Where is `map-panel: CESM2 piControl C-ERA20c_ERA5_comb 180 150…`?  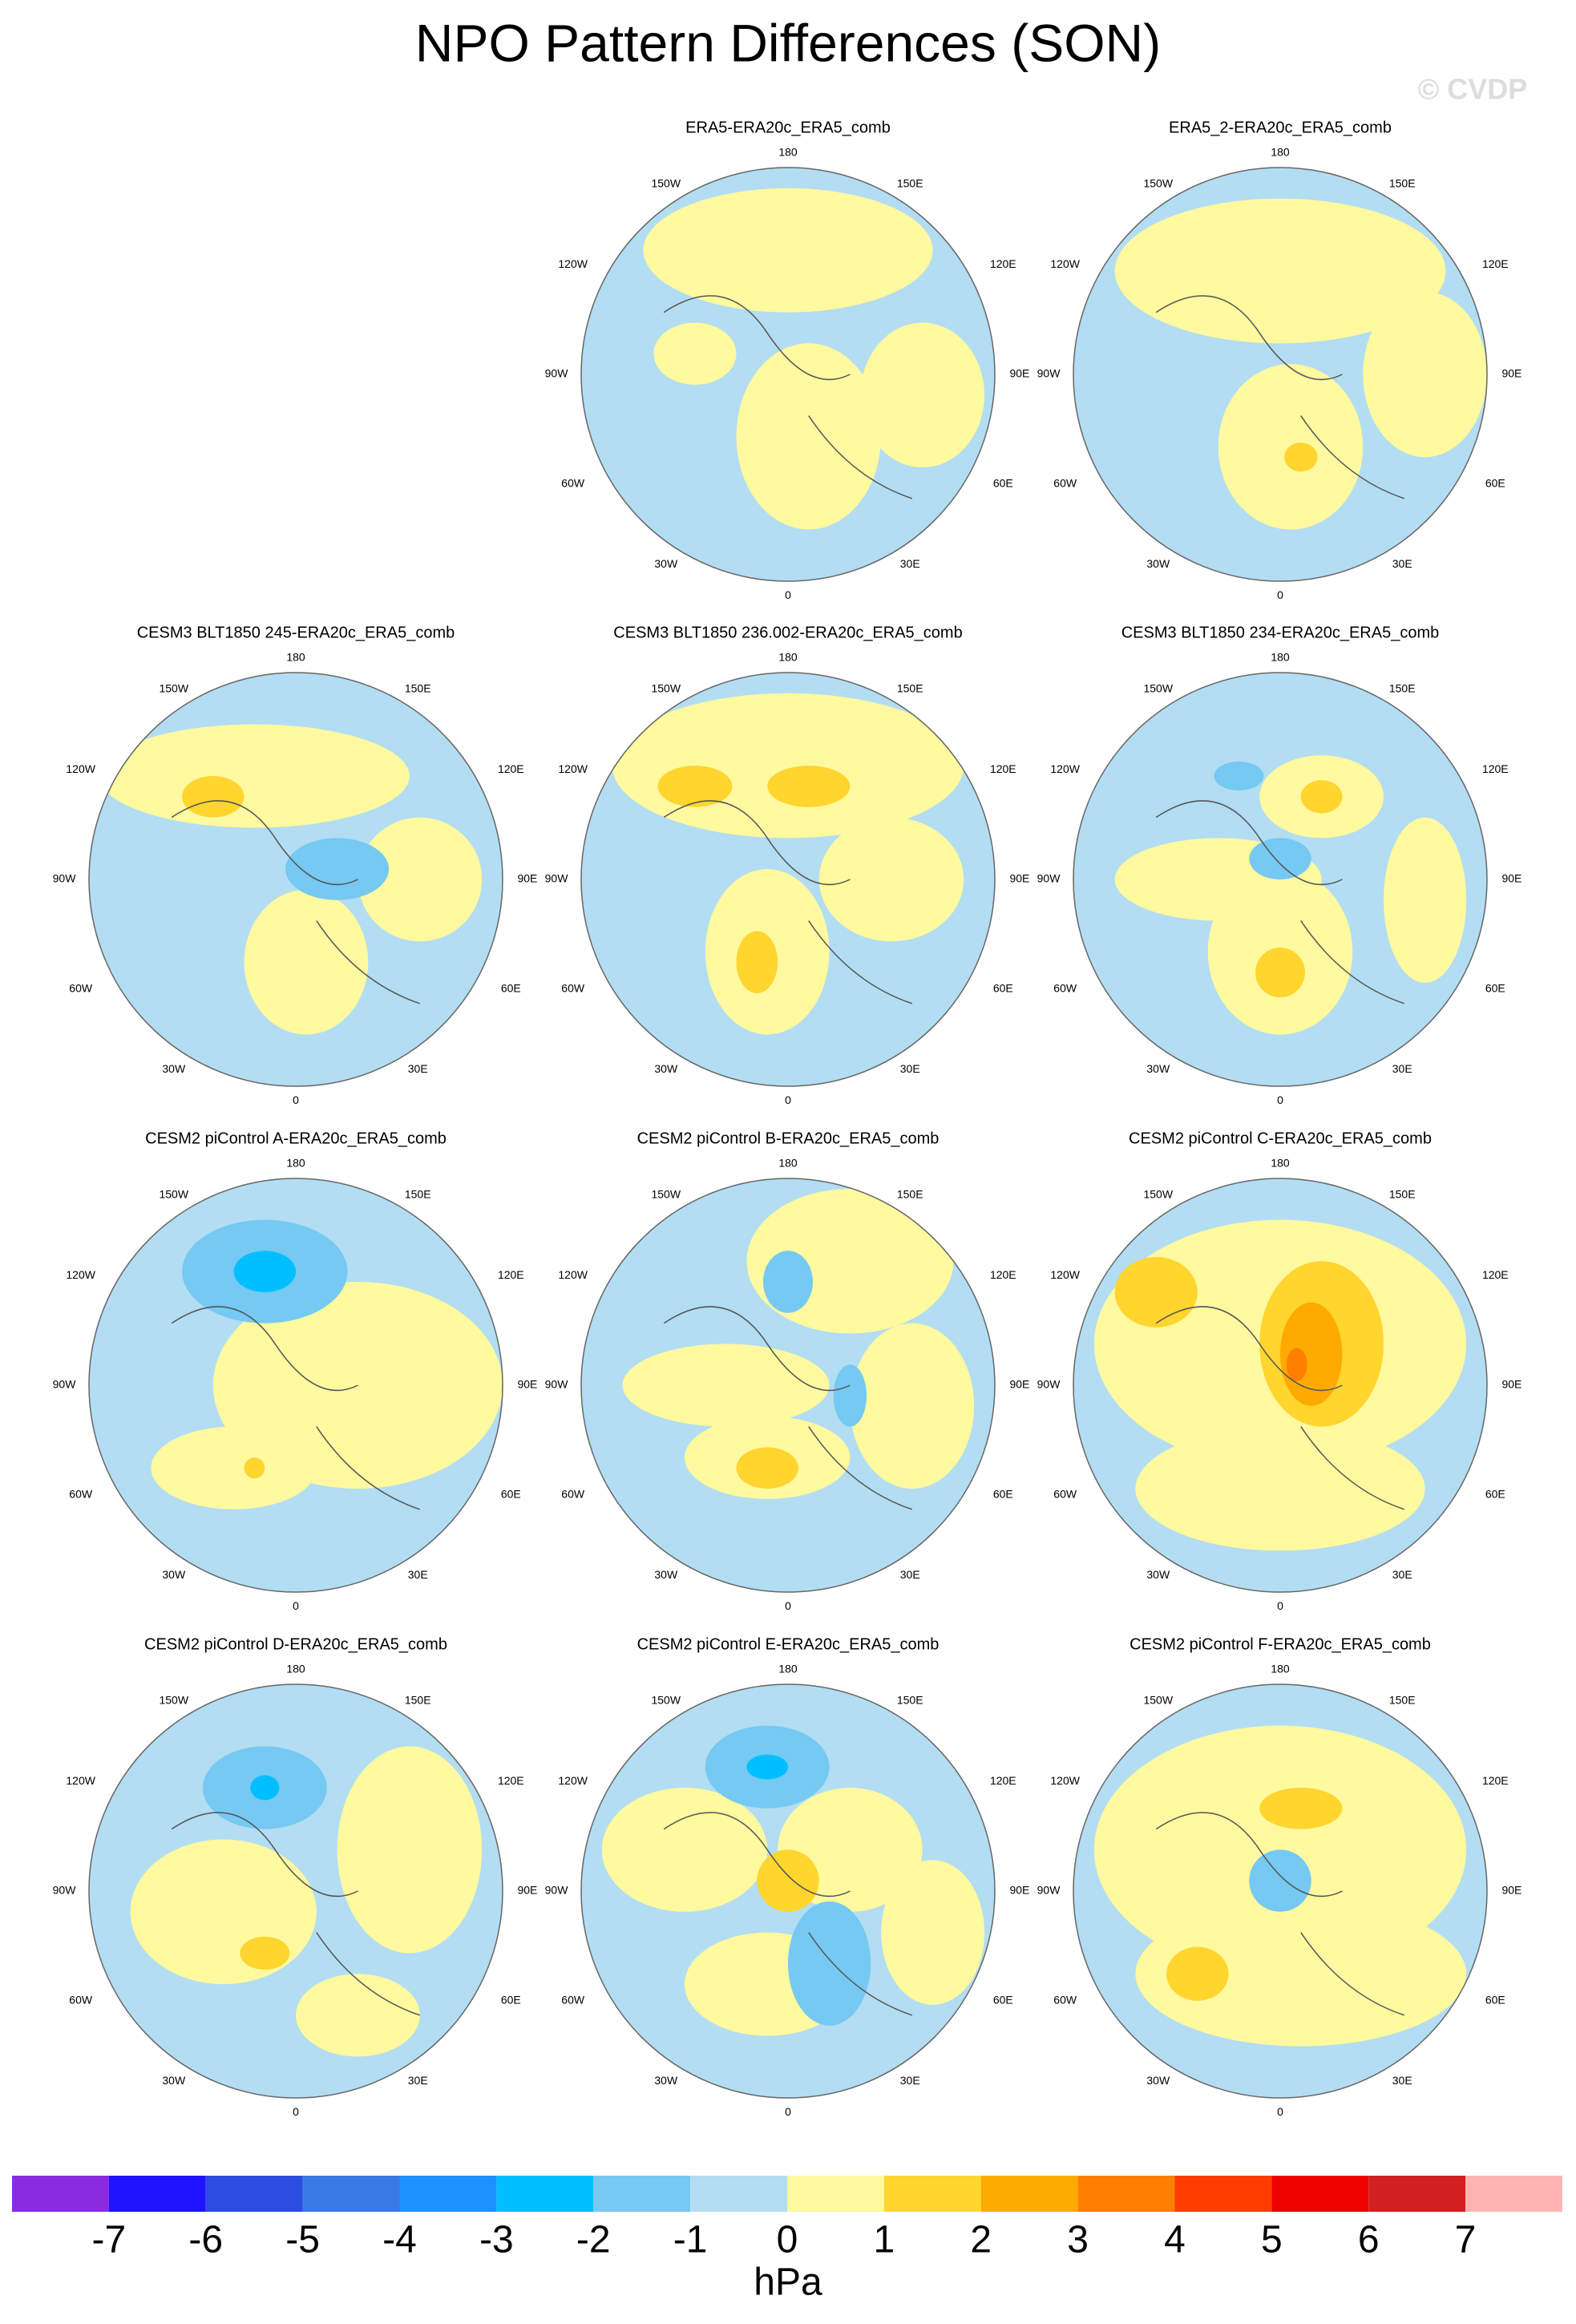 map-panel: CESM2 piControl C-ERA20c_ERA5_comb 180 150… is located at coordinates (1279, 1370).